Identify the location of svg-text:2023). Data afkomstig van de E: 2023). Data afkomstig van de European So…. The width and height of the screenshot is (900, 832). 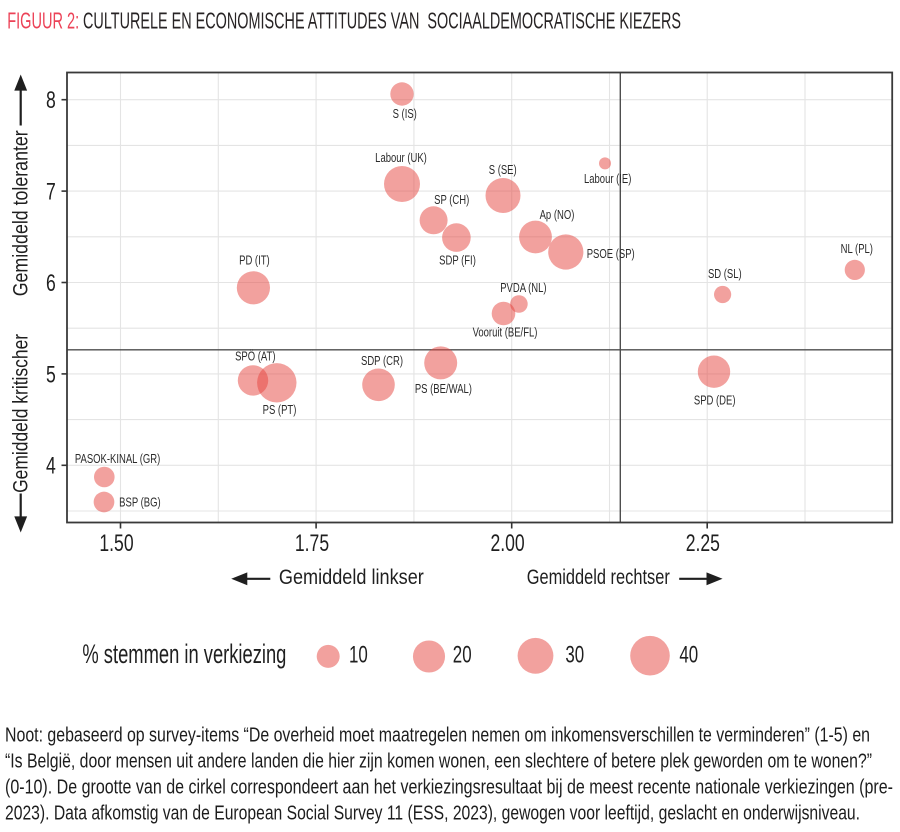
(432, 814).